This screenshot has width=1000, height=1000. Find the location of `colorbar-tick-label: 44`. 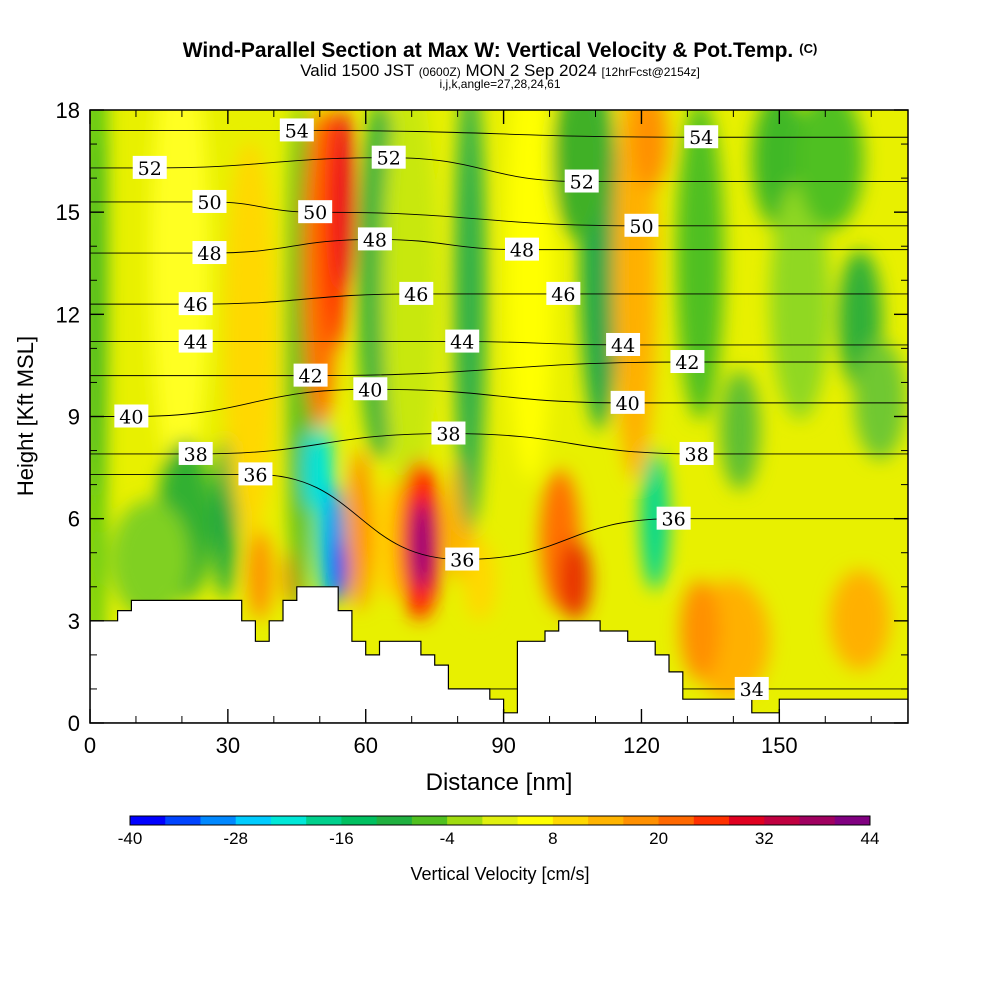

colorbar-tick-label: 44 is located at coordinates (870, 838).